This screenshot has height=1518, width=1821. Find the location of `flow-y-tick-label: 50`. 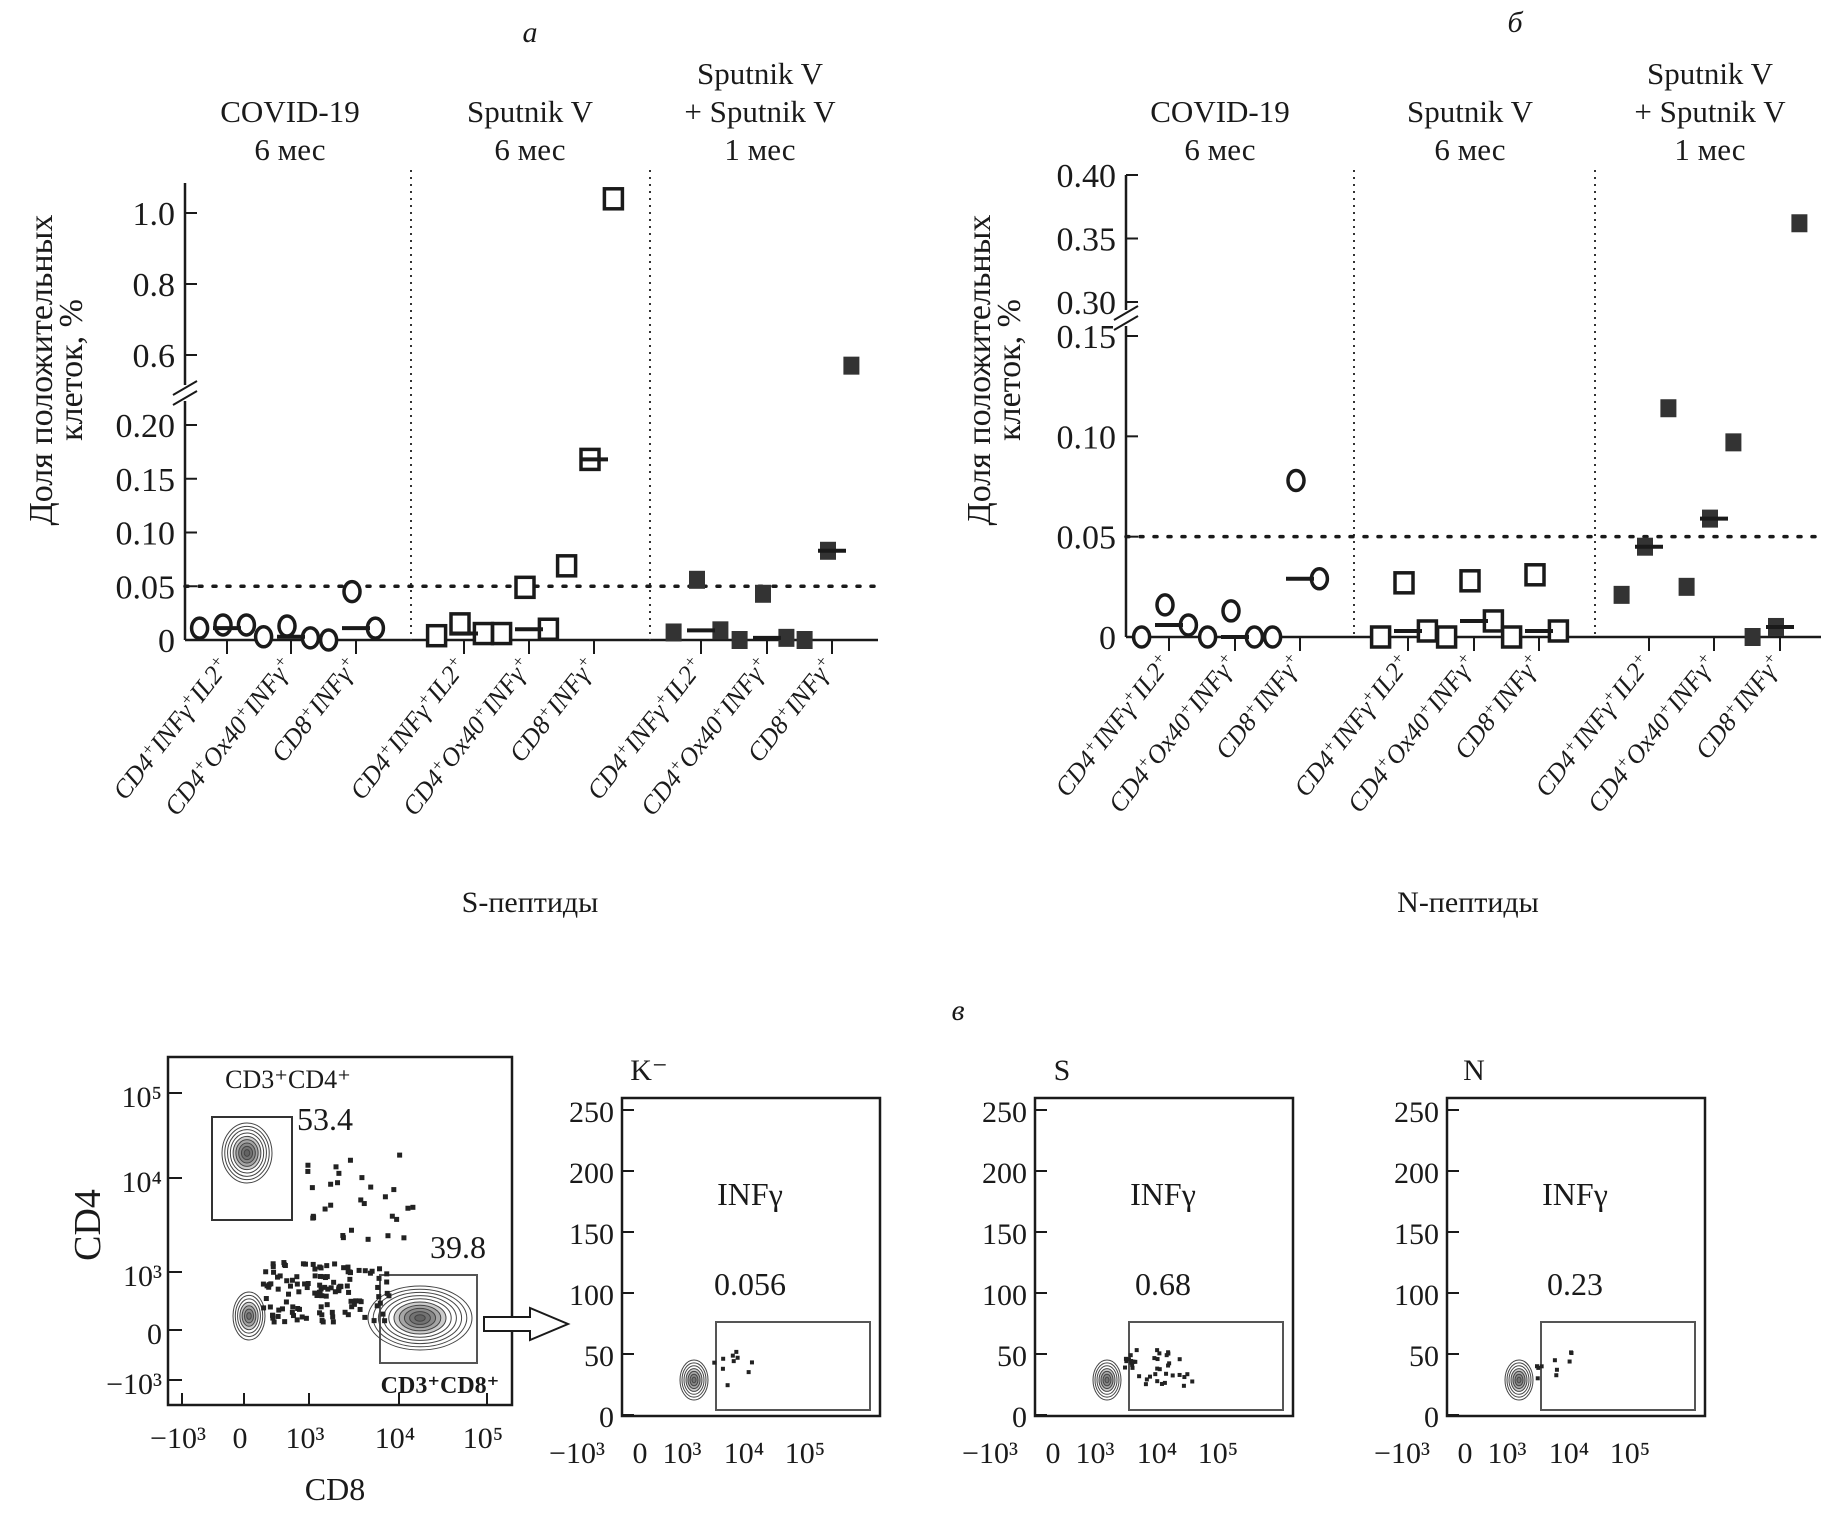

flow-y-tick-label: 50 is located at coordinates (599, 1356).